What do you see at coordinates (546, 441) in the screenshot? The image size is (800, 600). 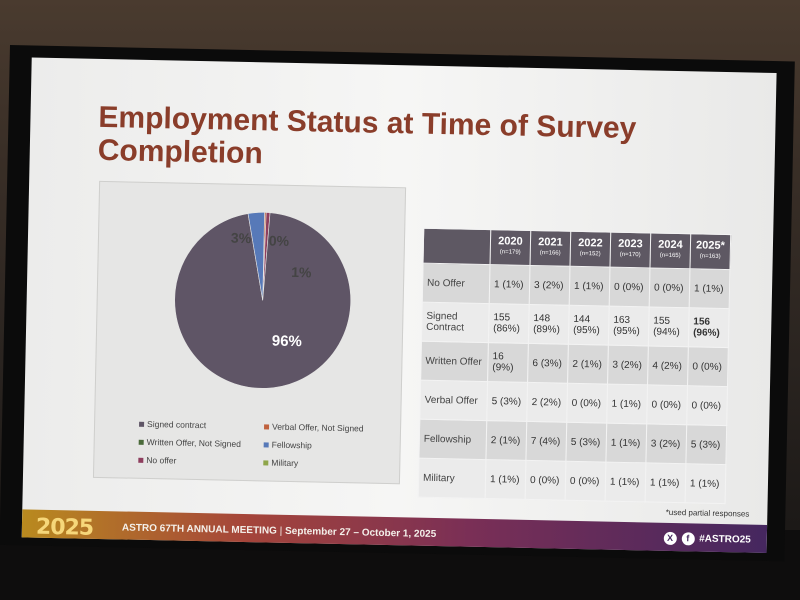 I see `table-cell: 7 (4%)` at bounding box center [546, 441].